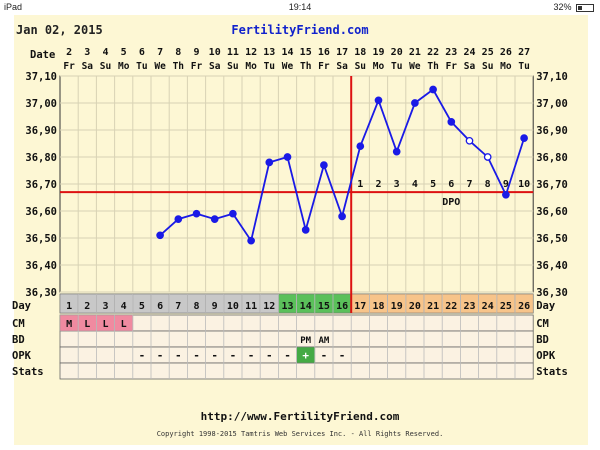  I want to click on y-tick-label-left: 36,30, so click(41, 293).